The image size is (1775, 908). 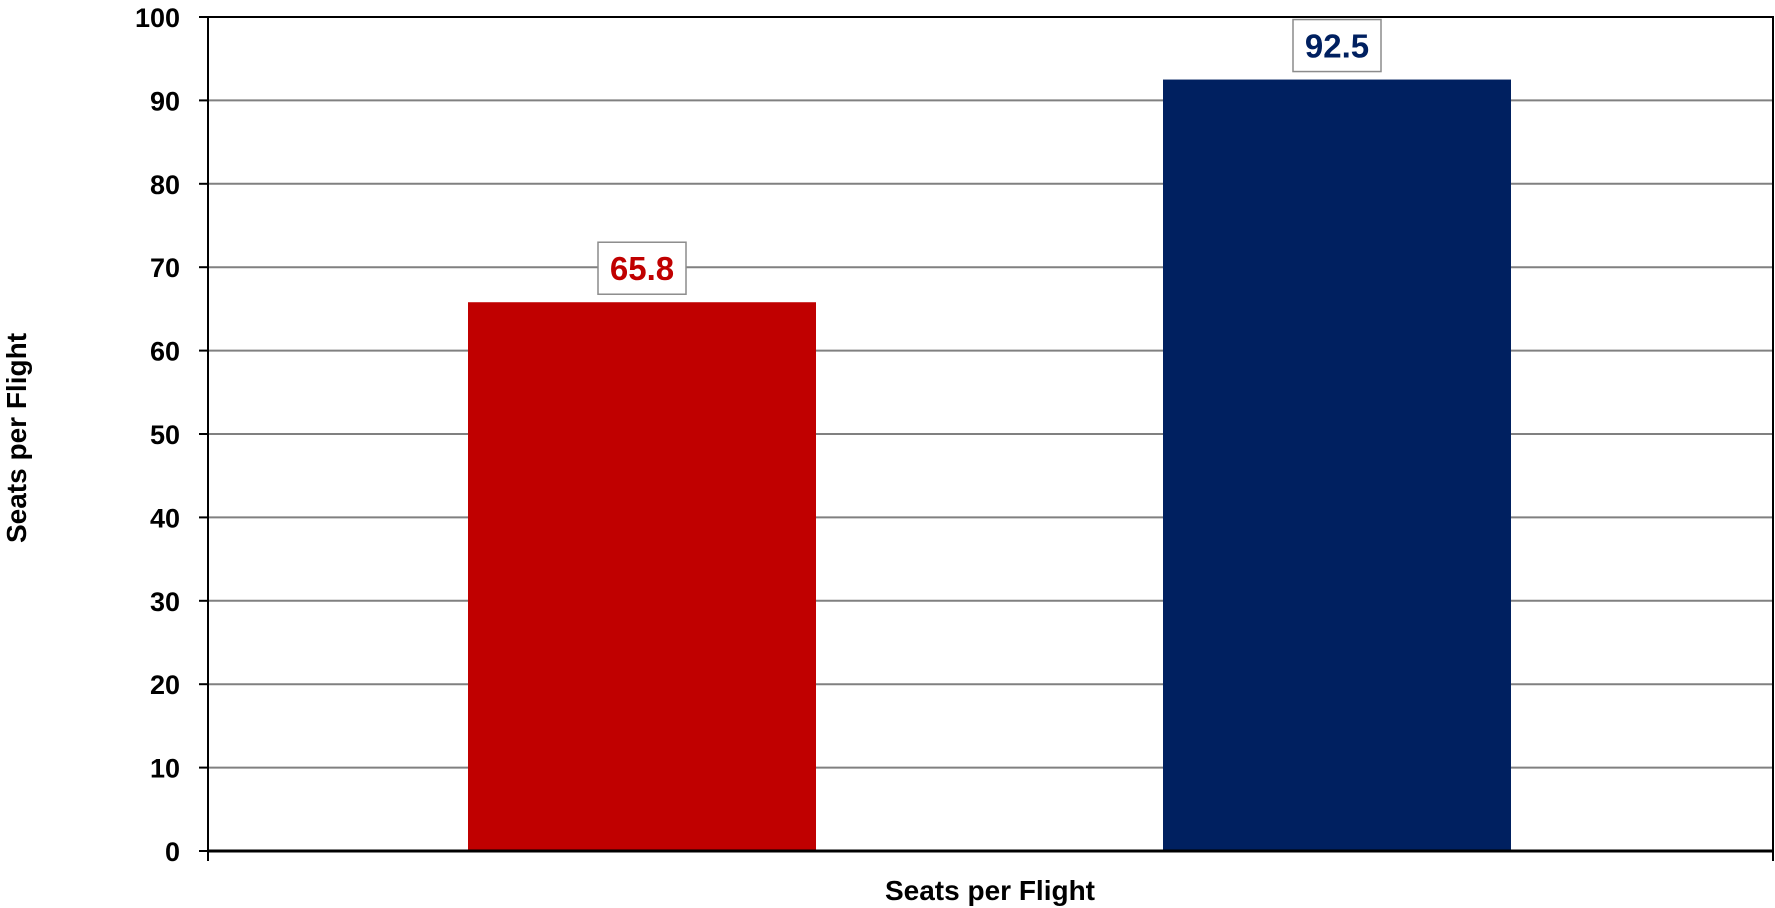 I want to click on y-tick-label: 90, so click(x=165, y=101).